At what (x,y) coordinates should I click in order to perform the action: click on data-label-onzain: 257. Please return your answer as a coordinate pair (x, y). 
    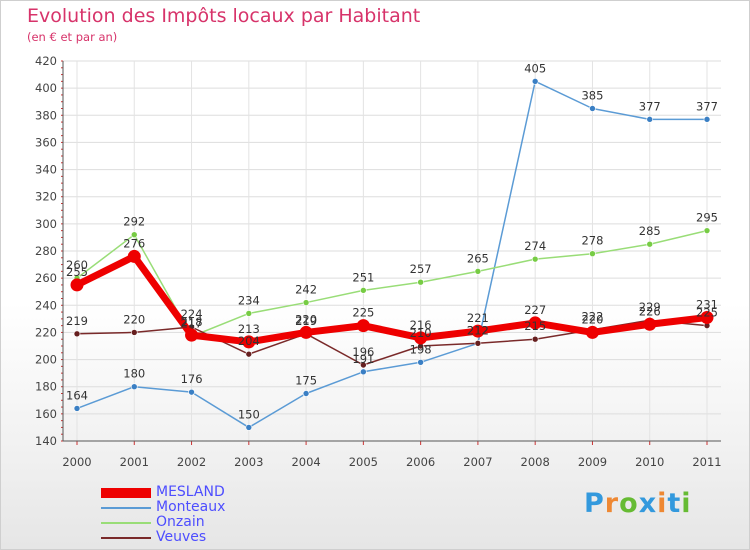
    Looking at the image, I should click on (421, 269).